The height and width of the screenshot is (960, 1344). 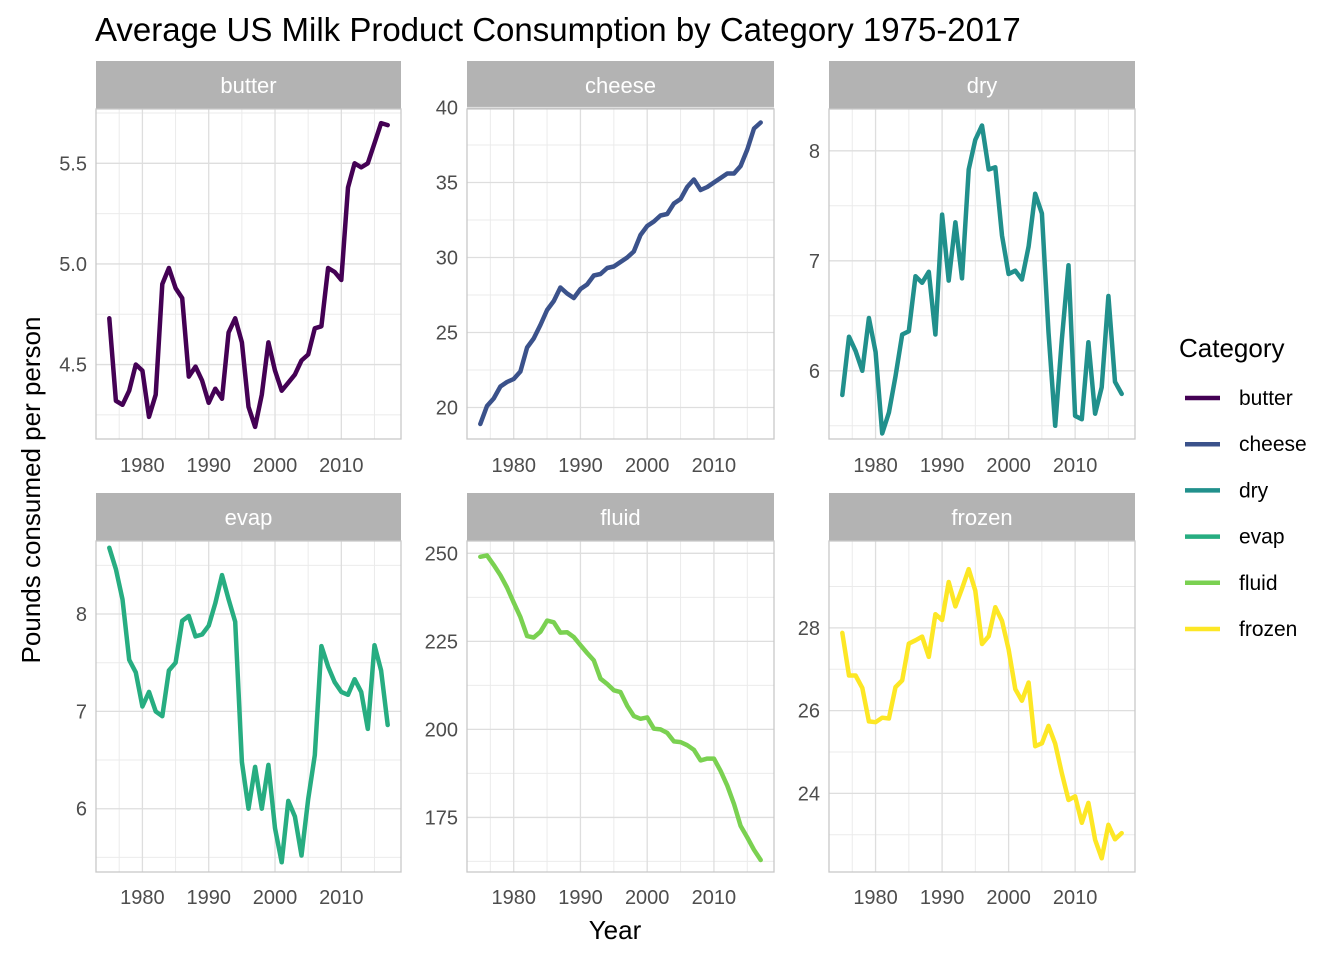 What do you see at coordinates (447, 109) in the screenshot?
I see `y-tick-label: 40` at bounding box center [447, 109].